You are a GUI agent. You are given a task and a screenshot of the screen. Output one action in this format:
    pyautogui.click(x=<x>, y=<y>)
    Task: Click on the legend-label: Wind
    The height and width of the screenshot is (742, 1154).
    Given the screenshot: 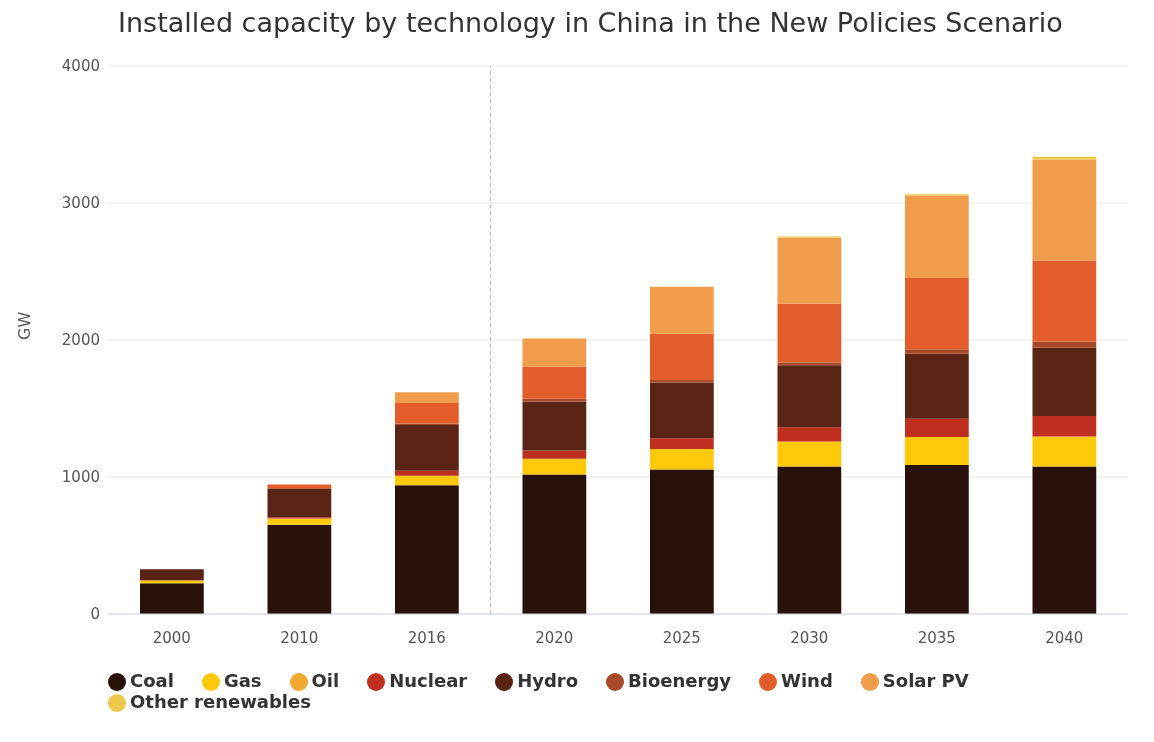 What is the action you would take?
    pyautogui.click(x=807, y=680)
    